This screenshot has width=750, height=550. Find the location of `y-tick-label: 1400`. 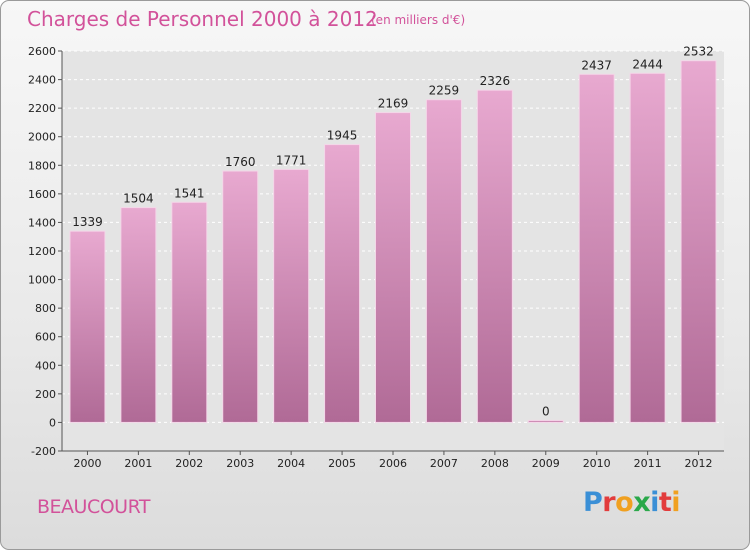

y-tick-label: 1400 is located at coordinates (42, 222).